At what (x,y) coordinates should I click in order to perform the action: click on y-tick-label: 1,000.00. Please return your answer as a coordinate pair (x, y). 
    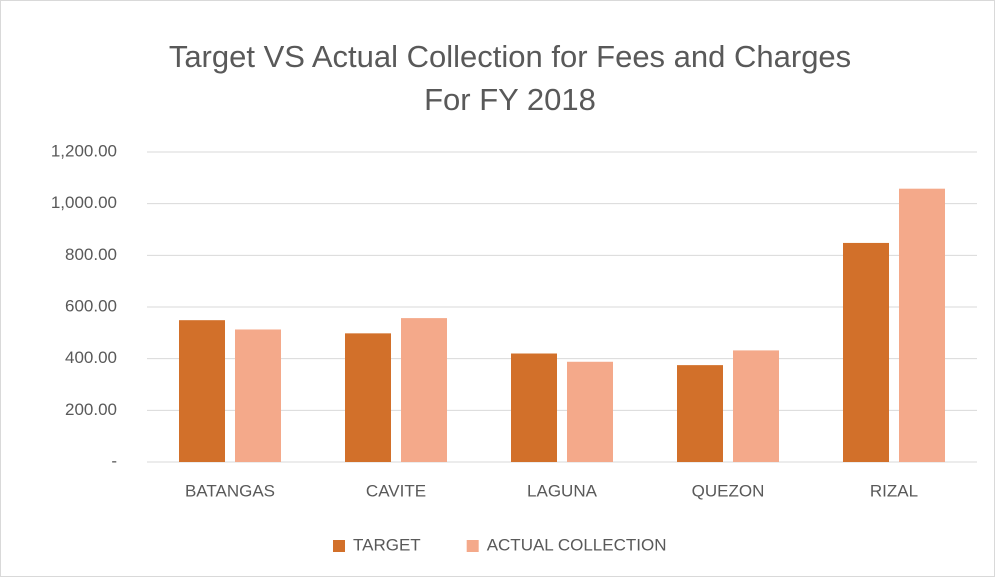
    Looking at the image, I should click on (84, 202).